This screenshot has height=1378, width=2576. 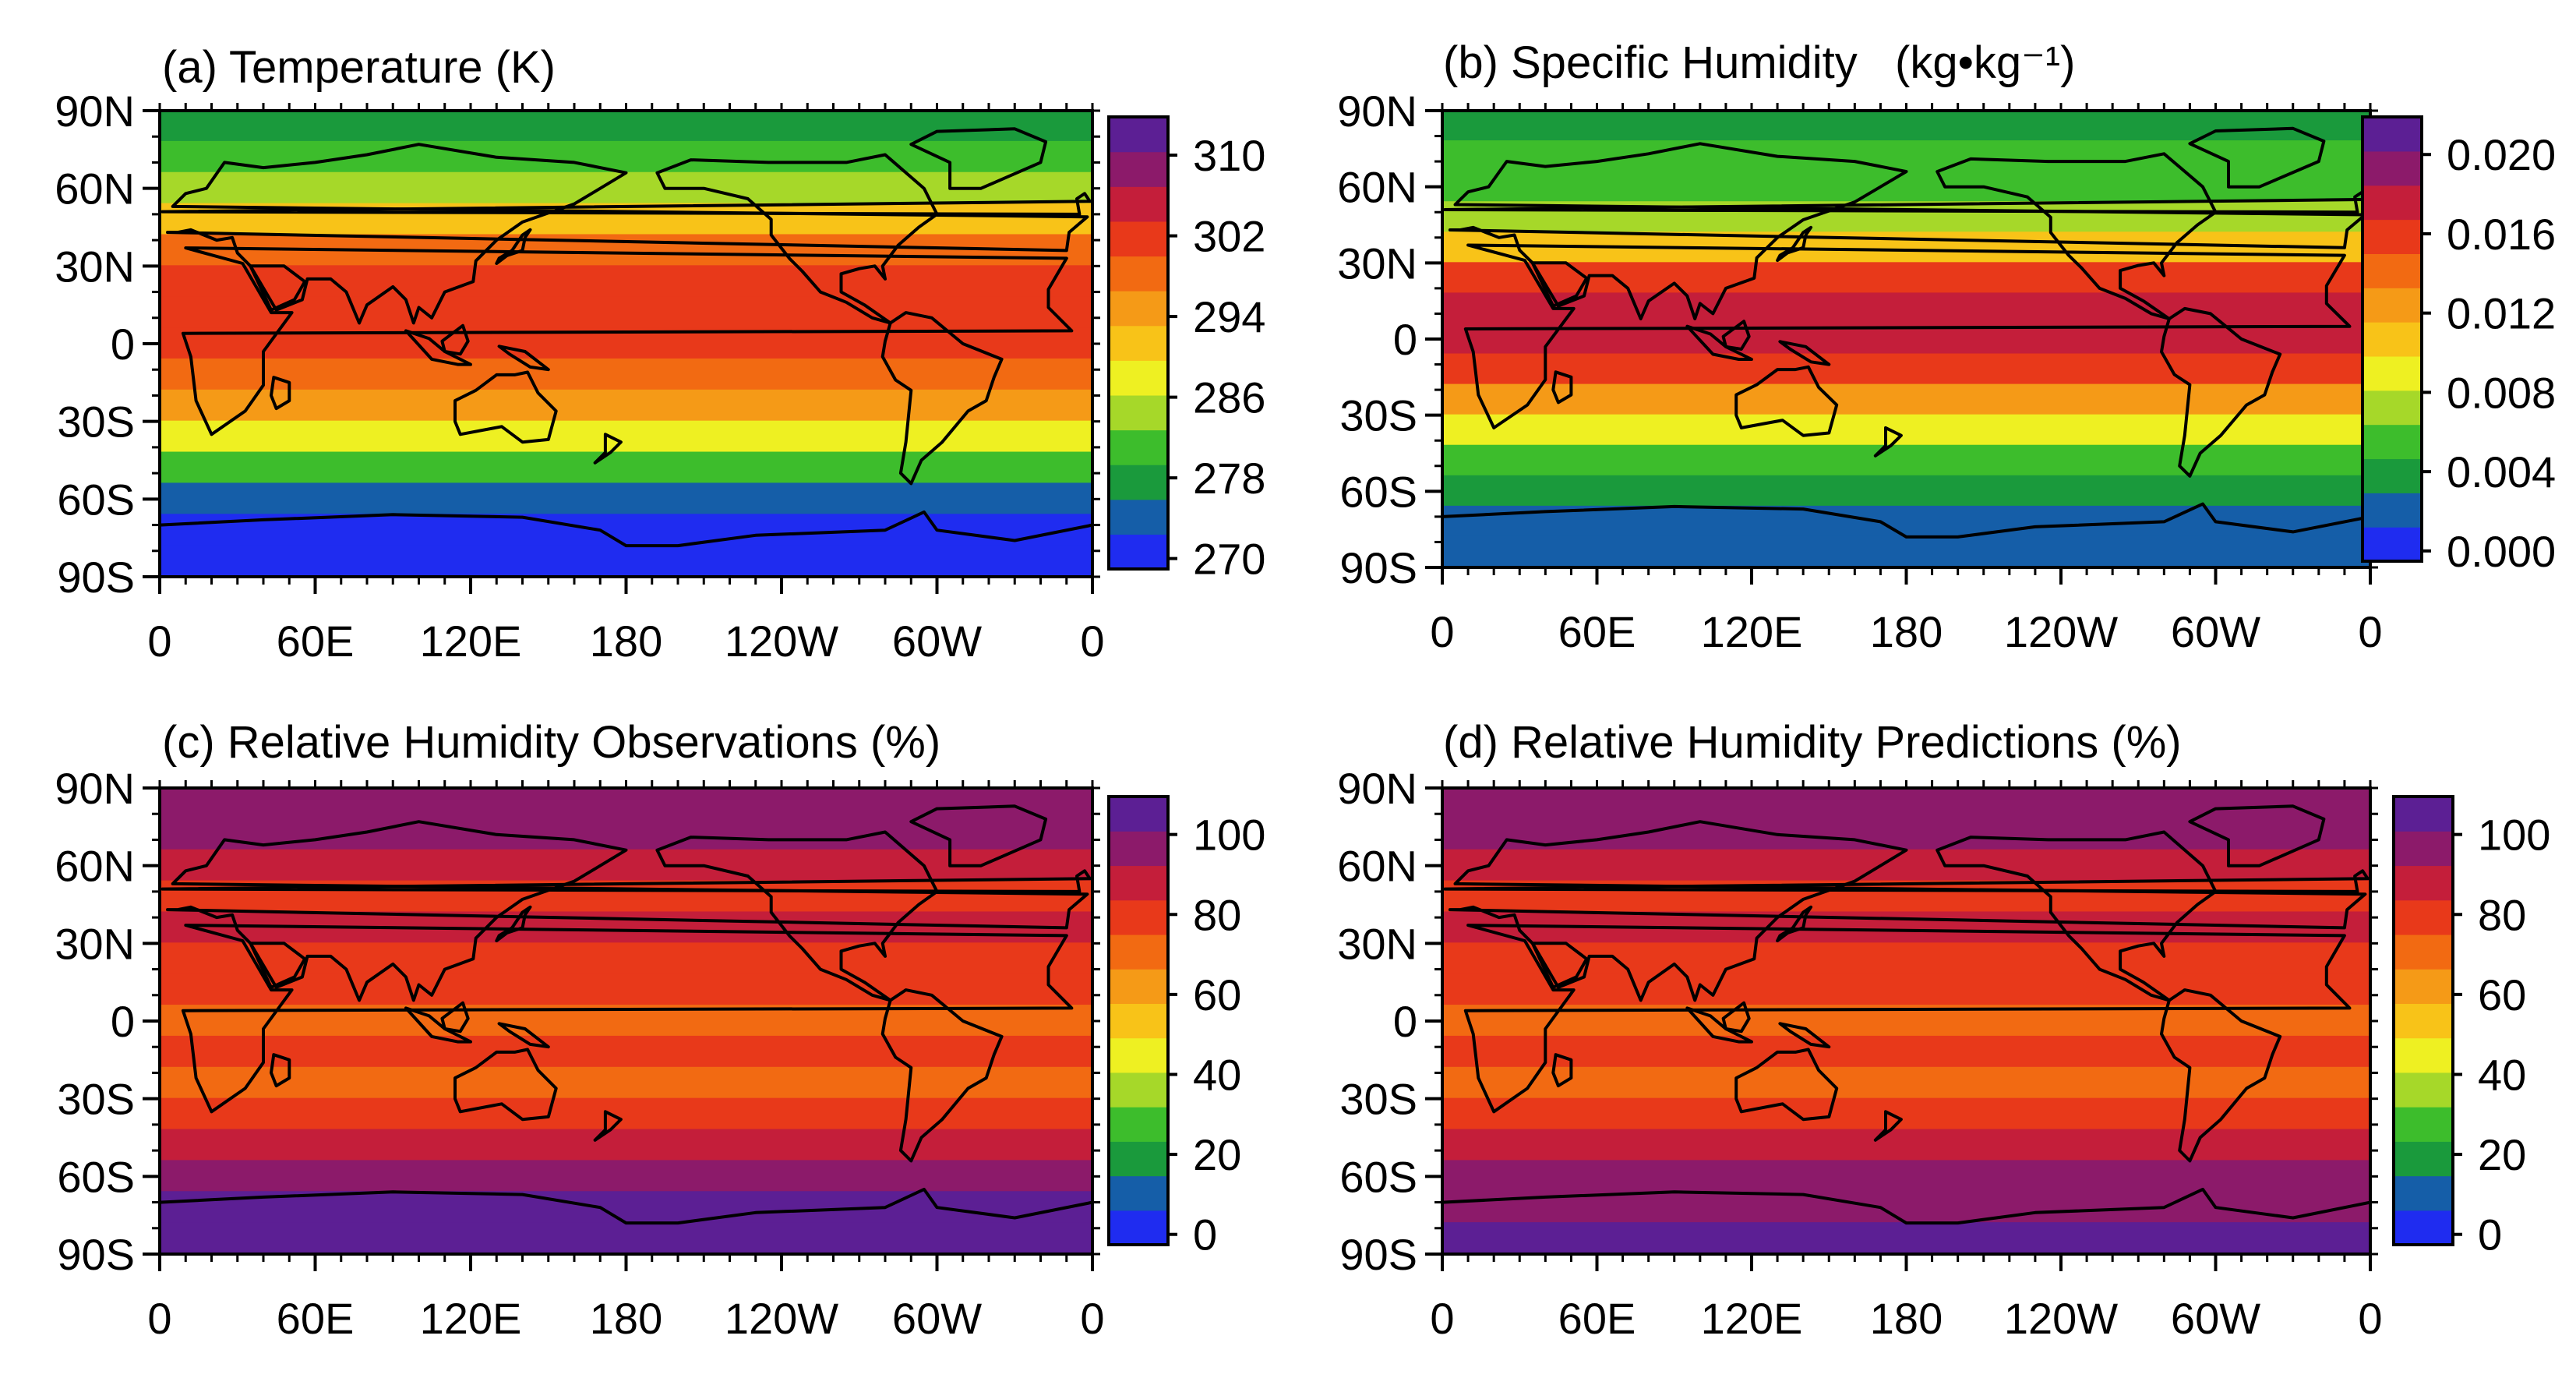 What do you see at coordinates (1378, 1176) in the screenshot?
I see `y-tick-label: 60S` at bounding box center [1378, 1176].